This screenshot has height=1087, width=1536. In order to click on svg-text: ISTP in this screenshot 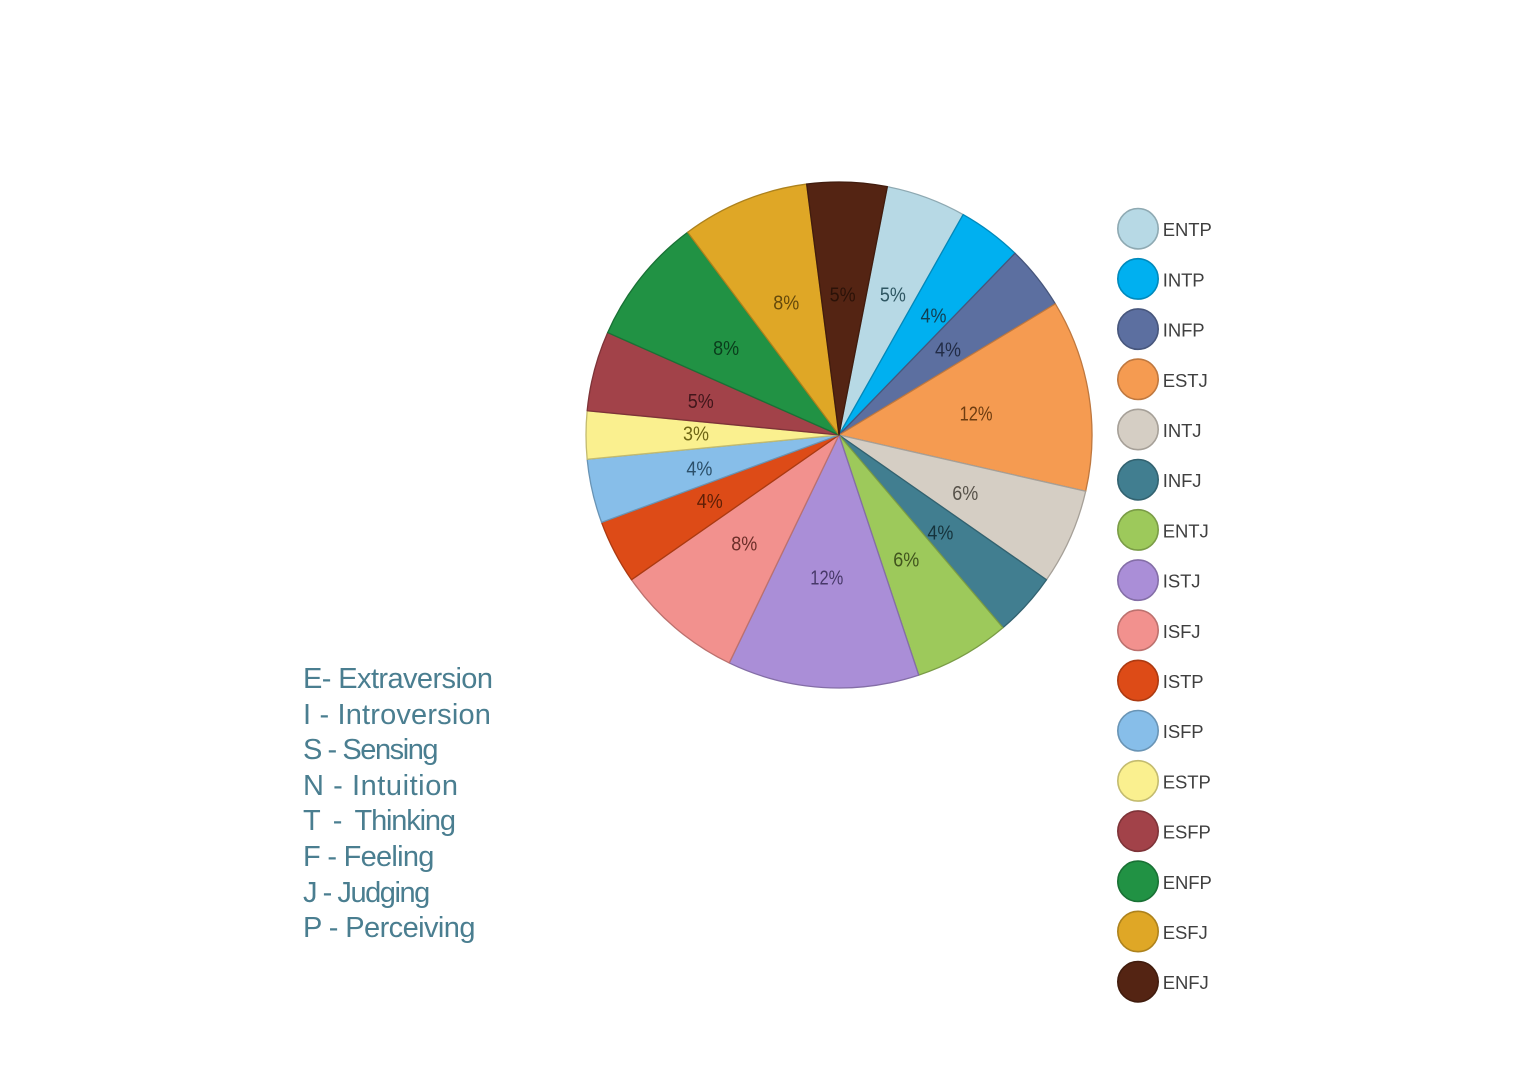, I will do `click(1183, 681)`.